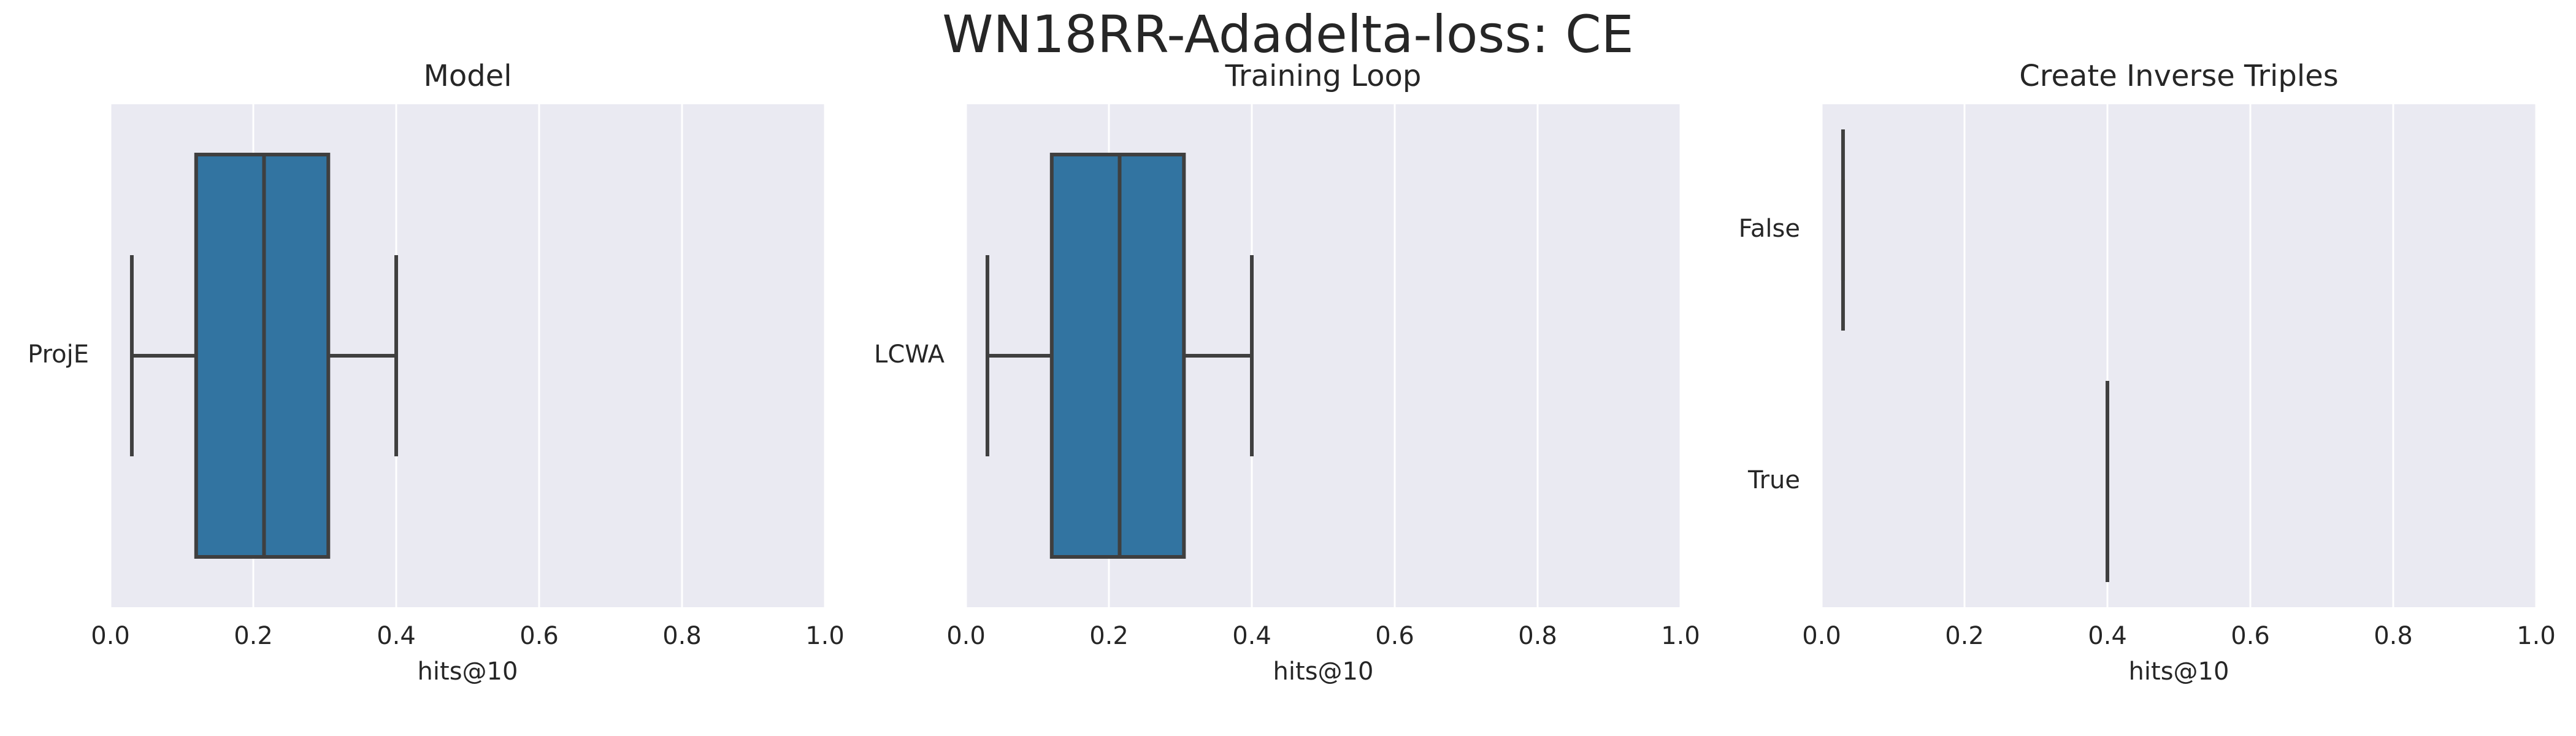 Image resolution: width=2576 pixels, height=736 pixels. What do you see at coordinates (58, 354) in the screenshot?
I see `y-tick-label: ProjE` at bounding box center [58, 354].